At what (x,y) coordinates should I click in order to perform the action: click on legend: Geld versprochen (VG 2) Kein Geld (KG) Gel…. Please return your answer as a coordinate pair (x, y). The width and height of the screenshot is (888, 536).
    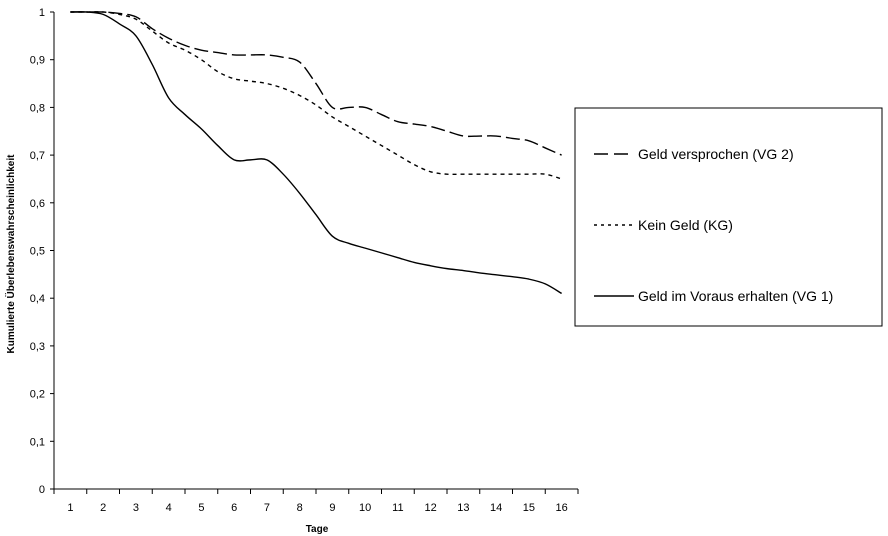
    Looking at the image, I should click on (728, 217).